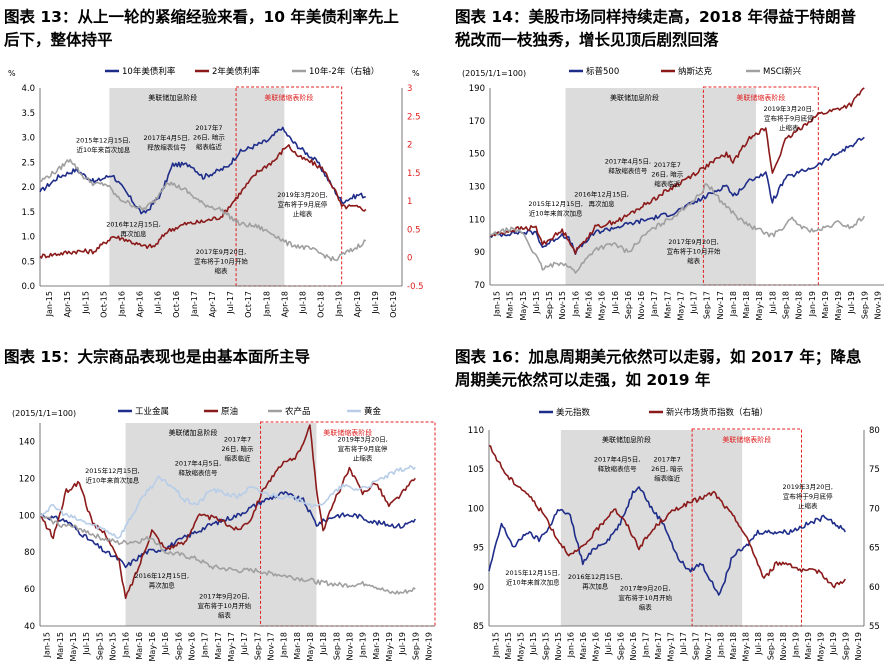  What do you see at coordinates (477, 220) in the screenshot?
I see `y-tick-label: 110` at bounding box center [477, 220].